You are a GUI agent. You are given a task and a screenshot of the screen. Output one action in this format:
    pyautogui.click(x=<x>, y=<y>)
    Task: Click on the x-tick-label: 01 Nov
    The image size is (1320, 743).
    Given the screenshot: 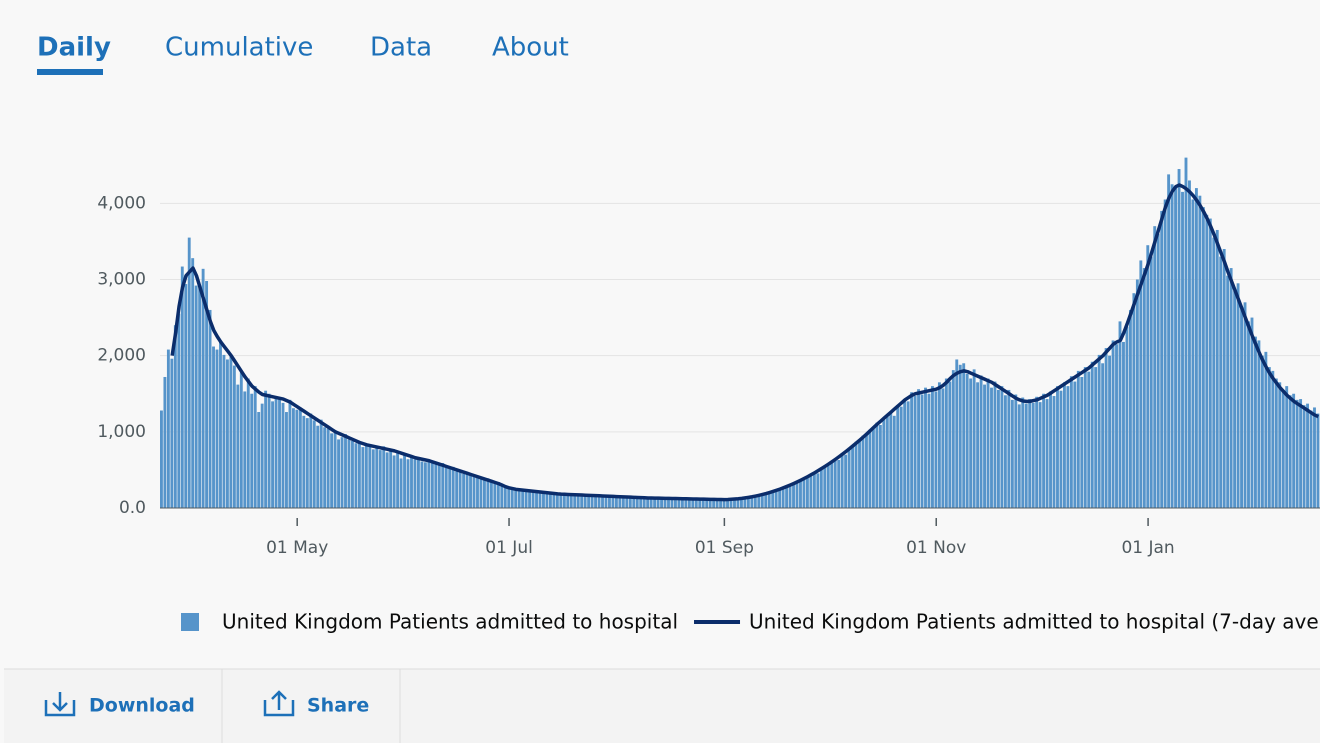 What is the action you would take?
    pyautogui.click(x=936, y=548)
    